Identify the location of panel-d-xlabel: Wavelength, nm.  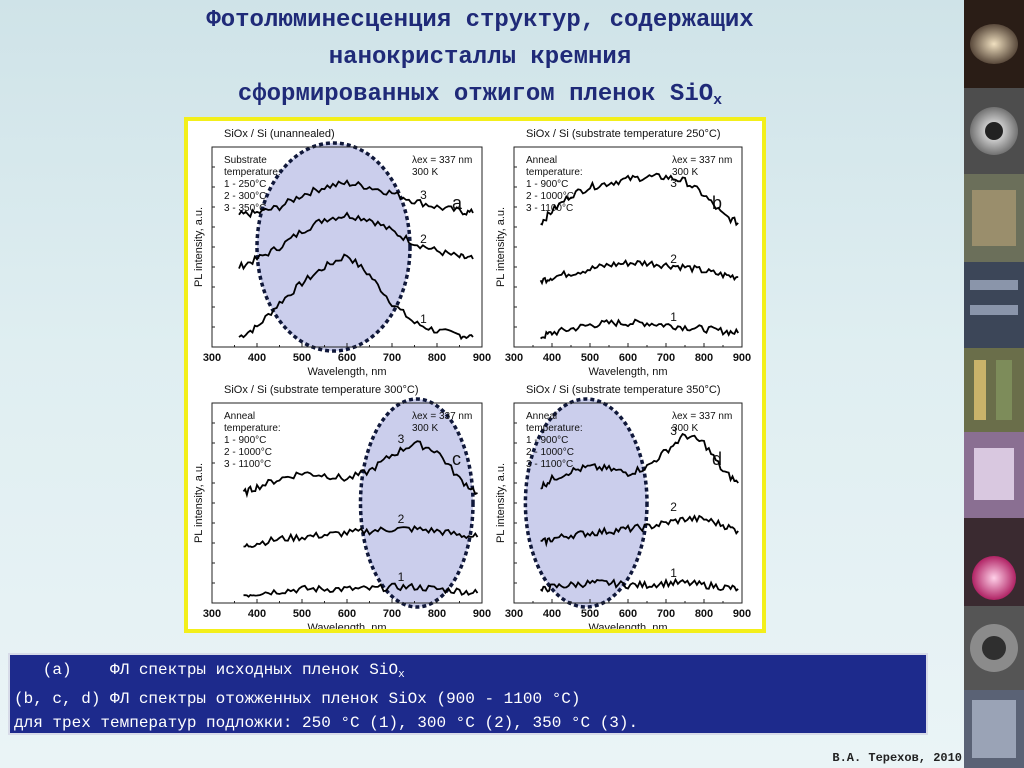
(627, 625).